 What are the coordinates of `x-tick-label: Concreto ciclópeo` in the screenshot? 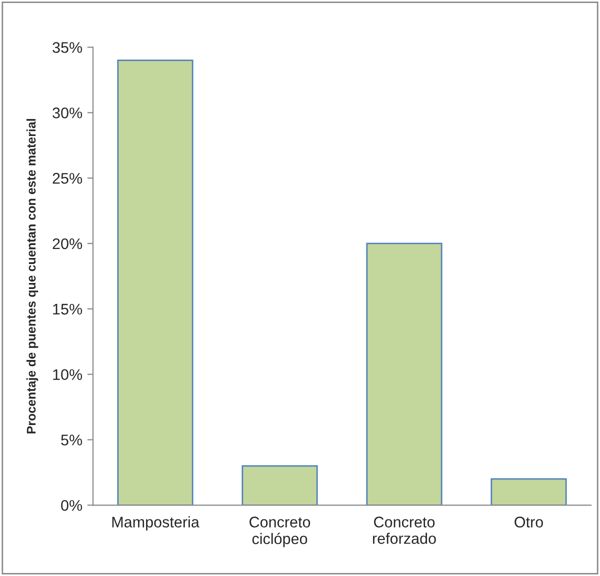 It's located at (280, 532).